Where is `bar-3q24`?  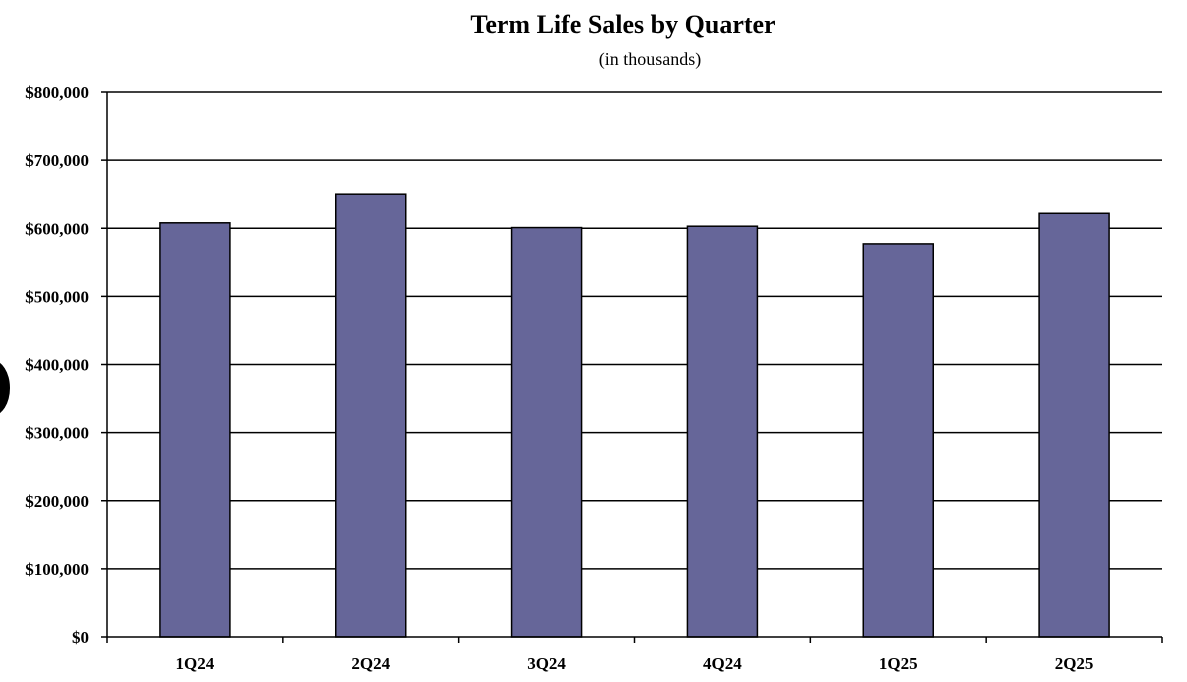 bar-3q24 is located at coordinates (546, 432).